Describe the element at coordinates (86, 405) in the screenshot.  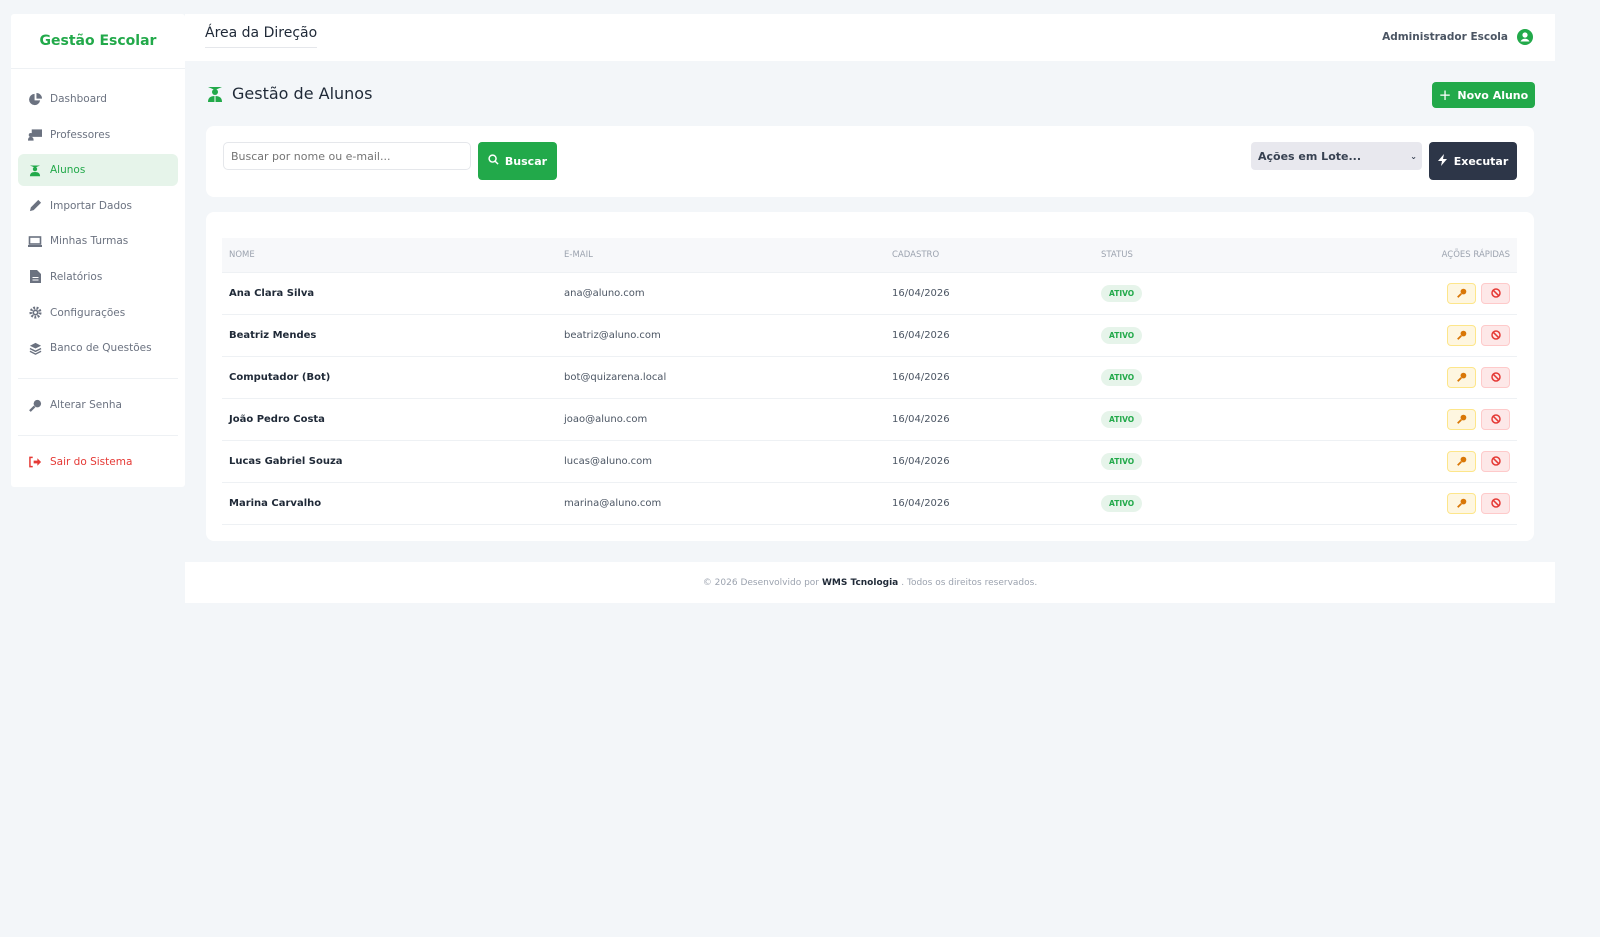
I see `sidebar-item-label: Alterar Senha` at that location.